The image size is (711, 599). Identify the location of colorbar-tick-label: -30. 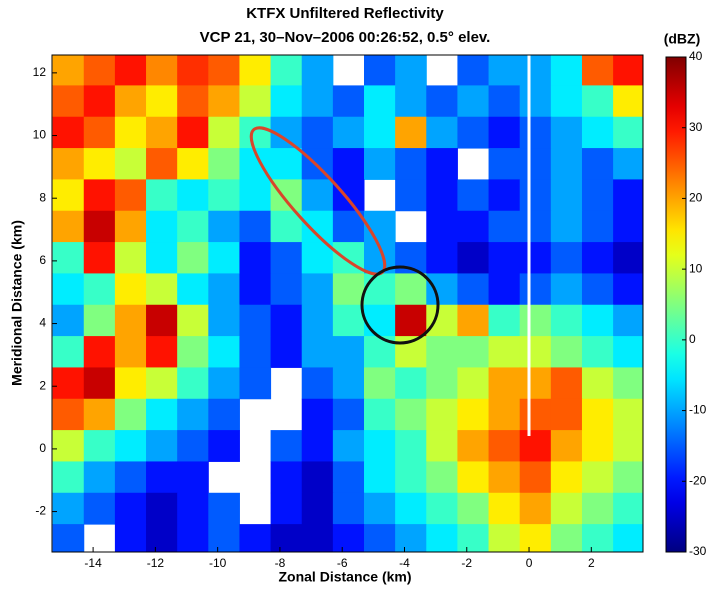
(698, 551).